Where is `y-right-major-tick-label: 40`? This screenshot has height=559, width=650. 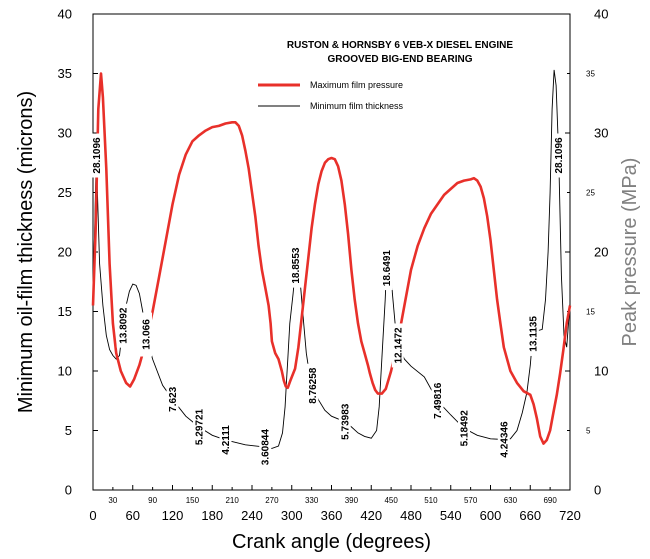
y-right-major-tick-label: 40 is located at coordinates (601, 14).